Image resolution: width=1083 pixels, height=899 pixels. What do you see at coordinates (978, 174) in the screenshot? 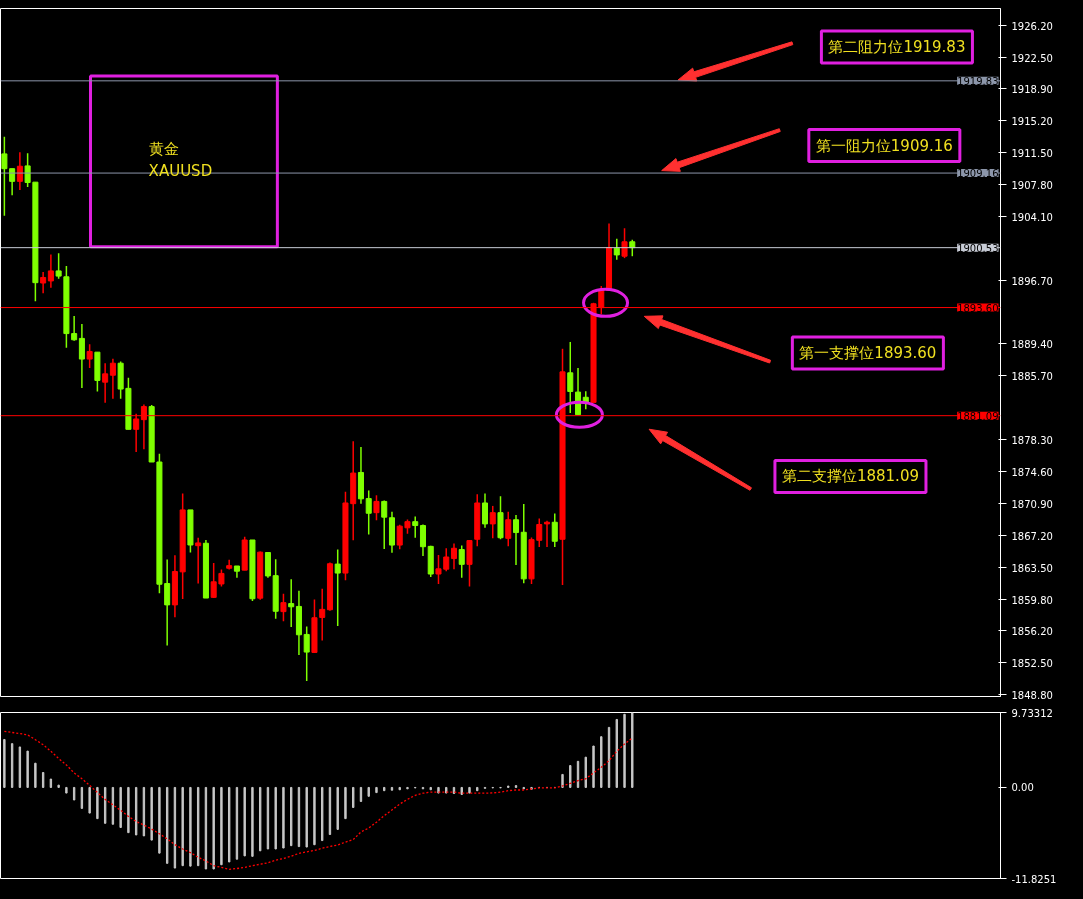
I see `ref-line-label: 1909.16` at bounding box center [978, 174].